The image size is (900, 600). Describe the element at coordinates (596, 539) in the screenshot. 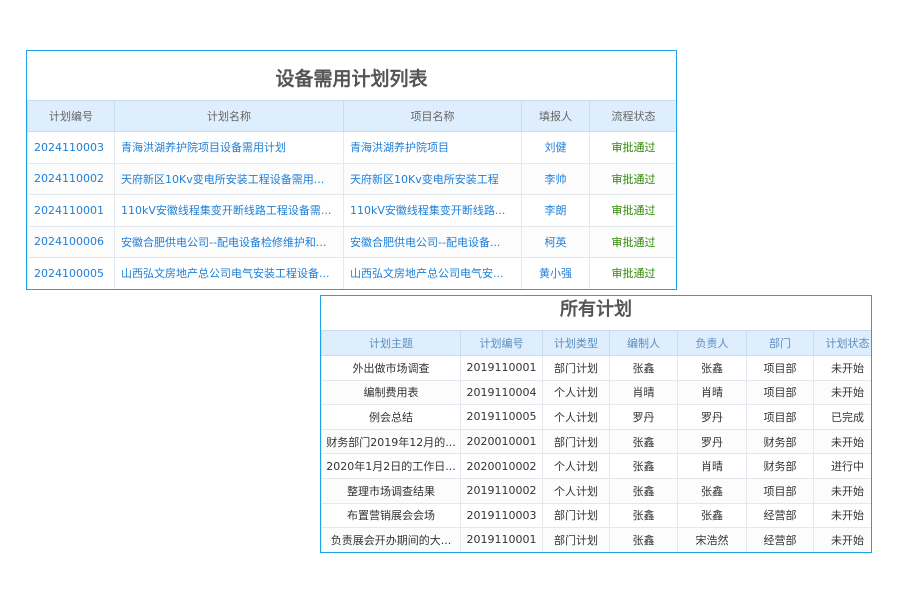

I see `table-row: 负责展会开办期间的大... 2019110001 部门计划 张鑫 宋浩然 经营部 未开始` at that location.